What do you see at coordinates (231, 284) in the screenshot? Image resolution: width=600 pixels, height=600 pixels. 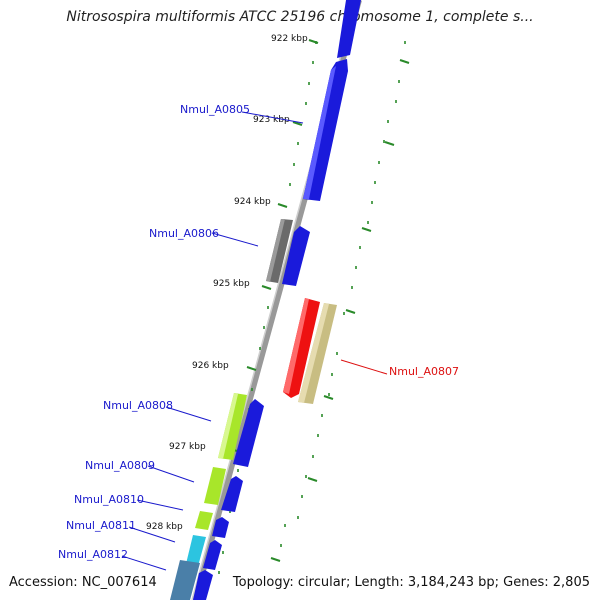 I see `tick-label-925: 925 kbp` at bounding box center [231, 284].